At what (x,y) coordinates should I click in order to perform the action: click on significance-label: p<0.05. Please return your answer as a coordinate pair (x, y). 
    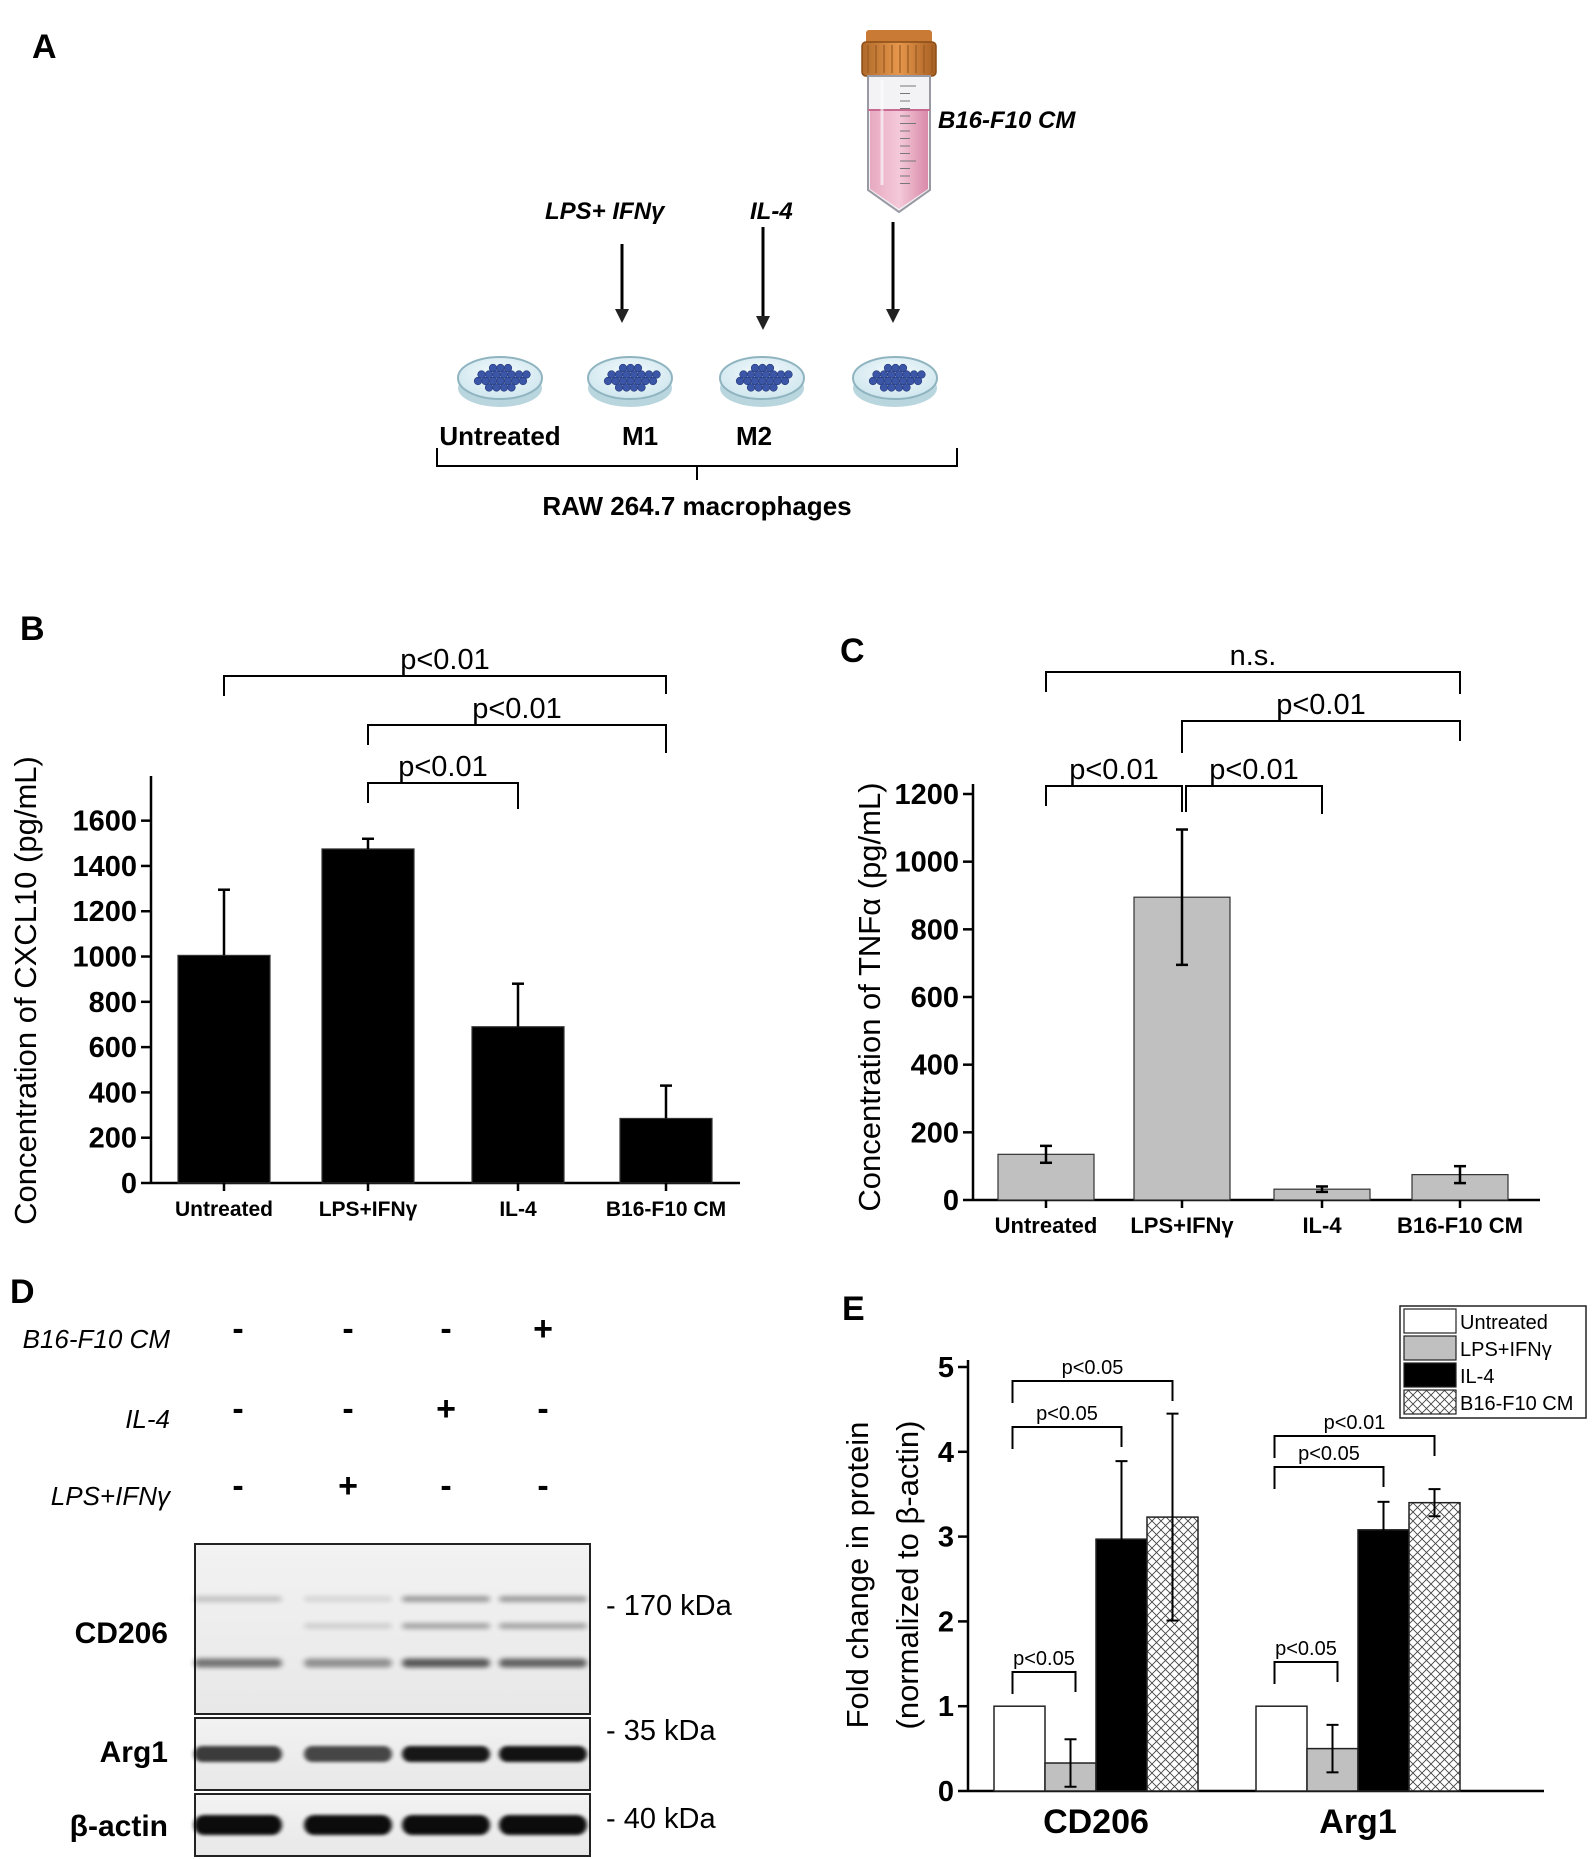
    Looking at the image, I should click on (1329, 1454).